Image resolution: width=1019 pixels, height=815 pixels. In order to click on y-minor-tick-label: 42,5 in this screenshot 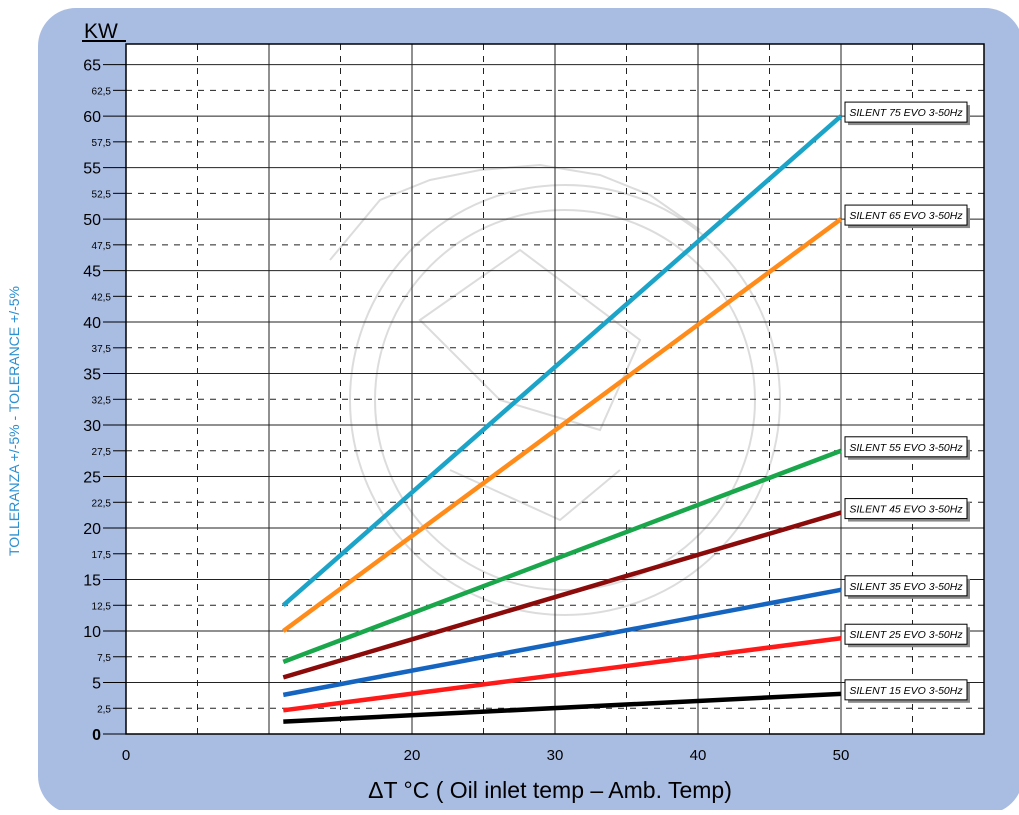, I will do `click(102, 297)`.